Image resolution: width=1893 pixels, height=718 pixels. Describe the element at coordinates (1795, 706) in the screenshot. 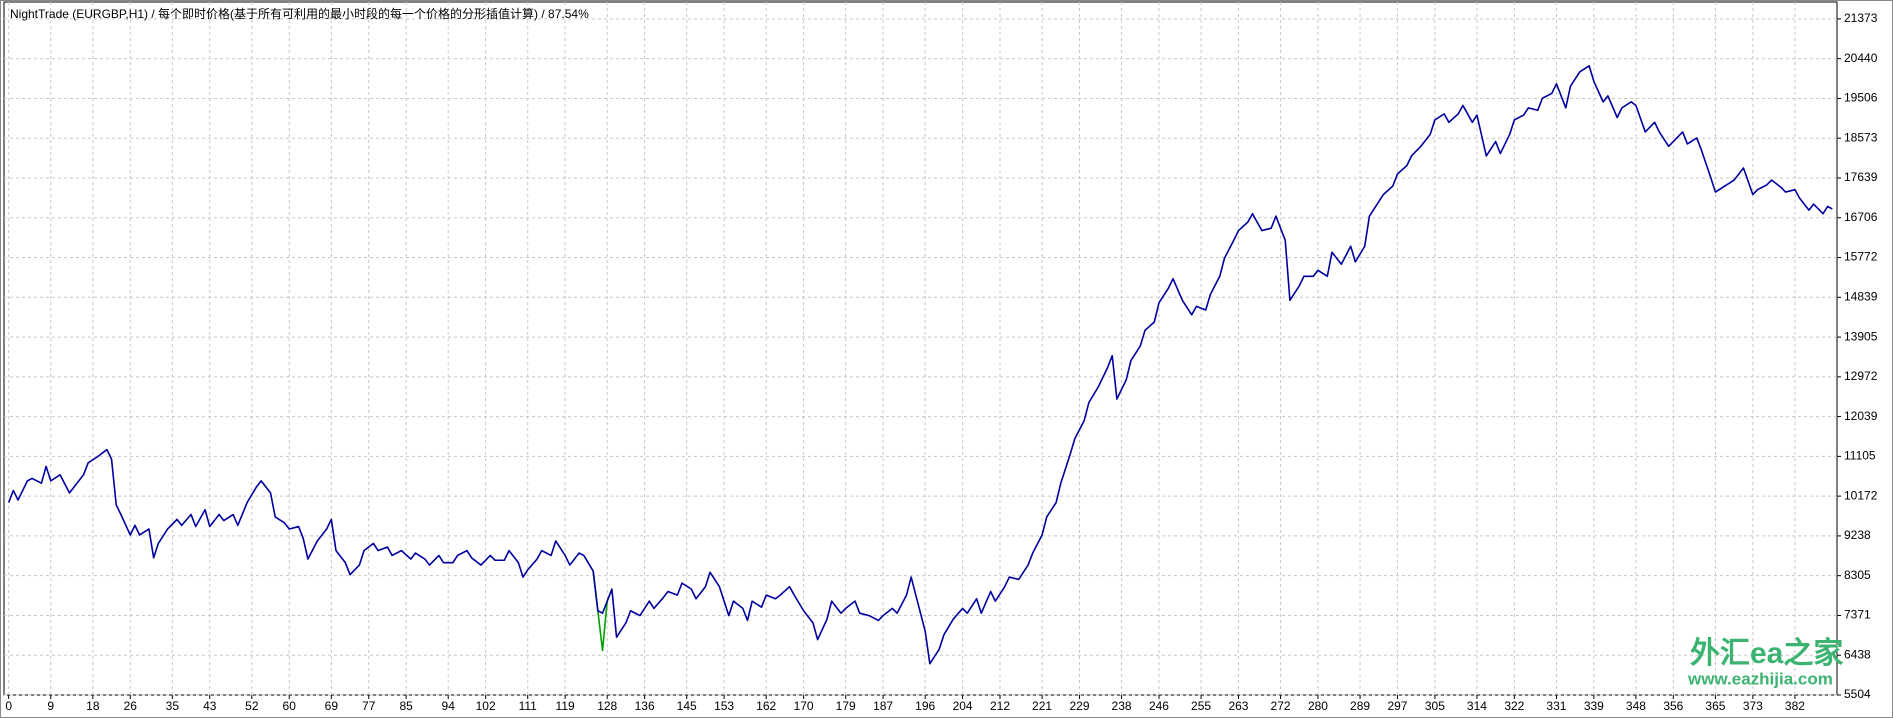

I see `x-tick-label: 382` at that location.